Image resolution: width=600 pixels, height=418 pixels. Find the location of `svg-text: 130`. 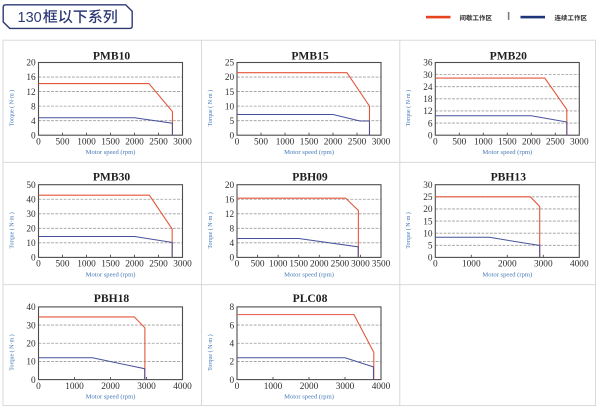

svg-text: 130 is located at coordinates (30, 18).